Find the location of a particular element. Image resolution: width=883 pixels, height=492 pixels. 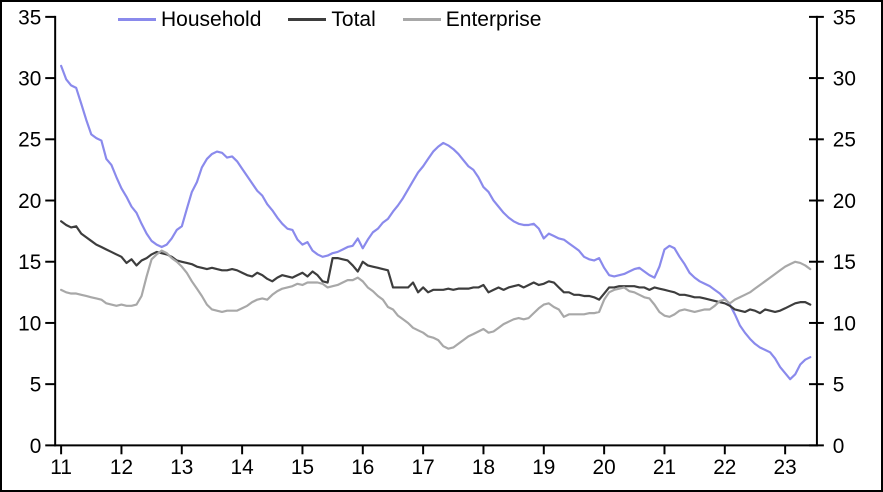

legend-label-total: Total is located at coordinates (353, 19).